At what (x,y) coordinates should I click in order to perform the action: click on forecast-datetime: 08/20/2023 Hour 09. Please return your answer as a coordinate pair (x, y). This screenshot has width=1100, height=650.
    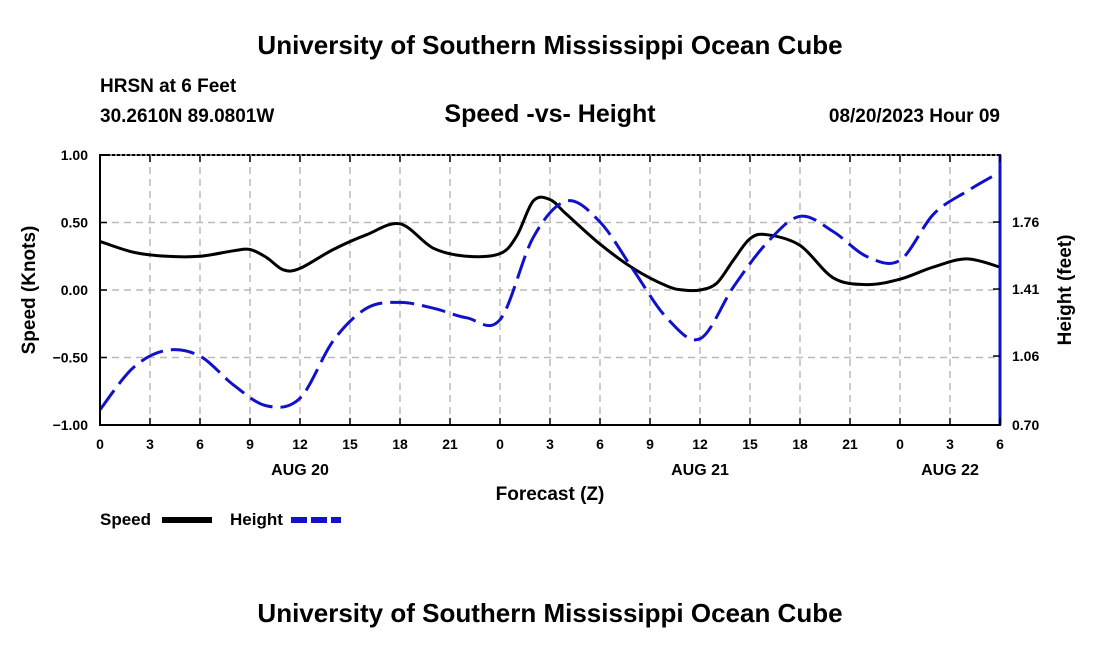
    Looking at the image, I should click on (914, 116).